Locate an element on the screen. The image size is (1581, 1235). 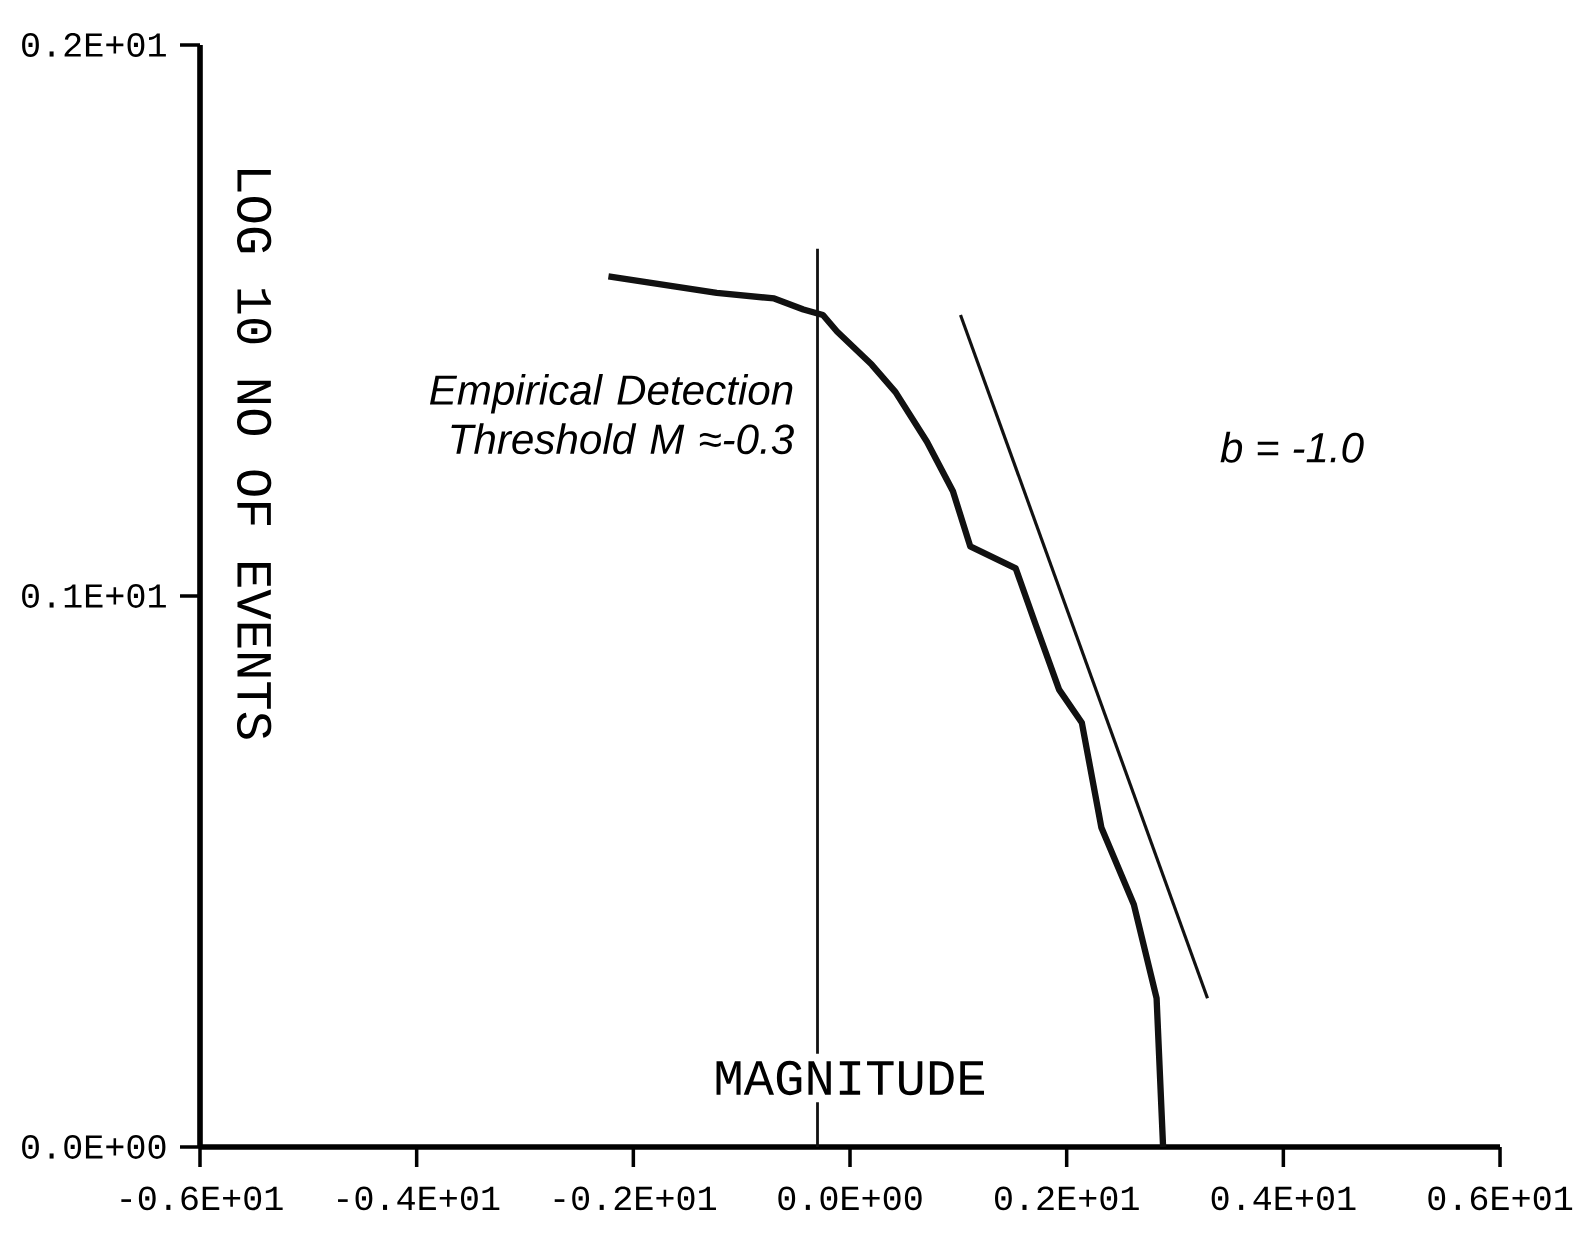
annotation: b = -1.0 is located at coordinates (1292, 447).